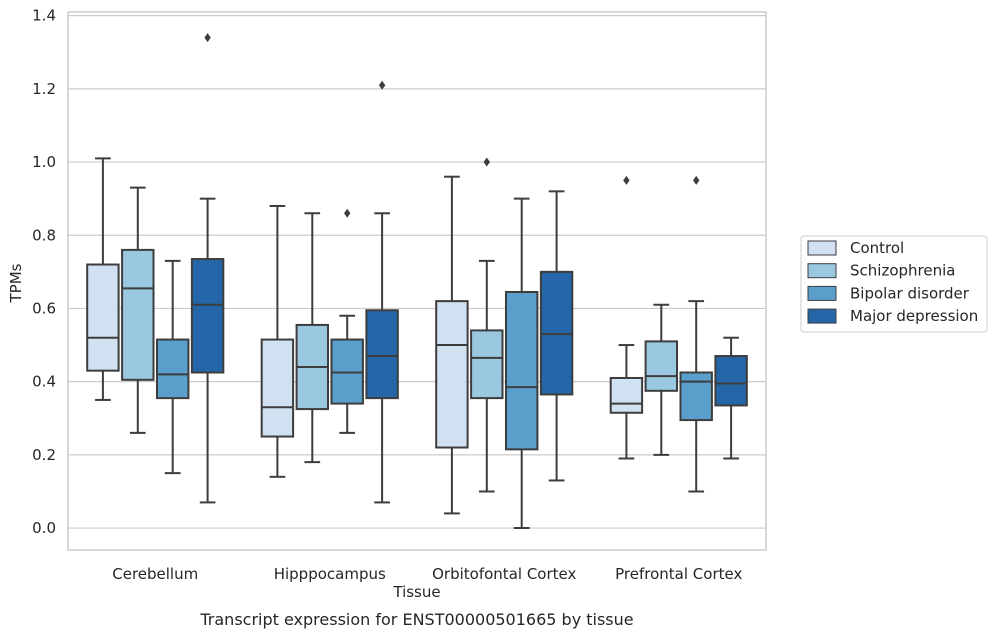  I want to click on y-tick-label: 0.2, so click(44, 455).